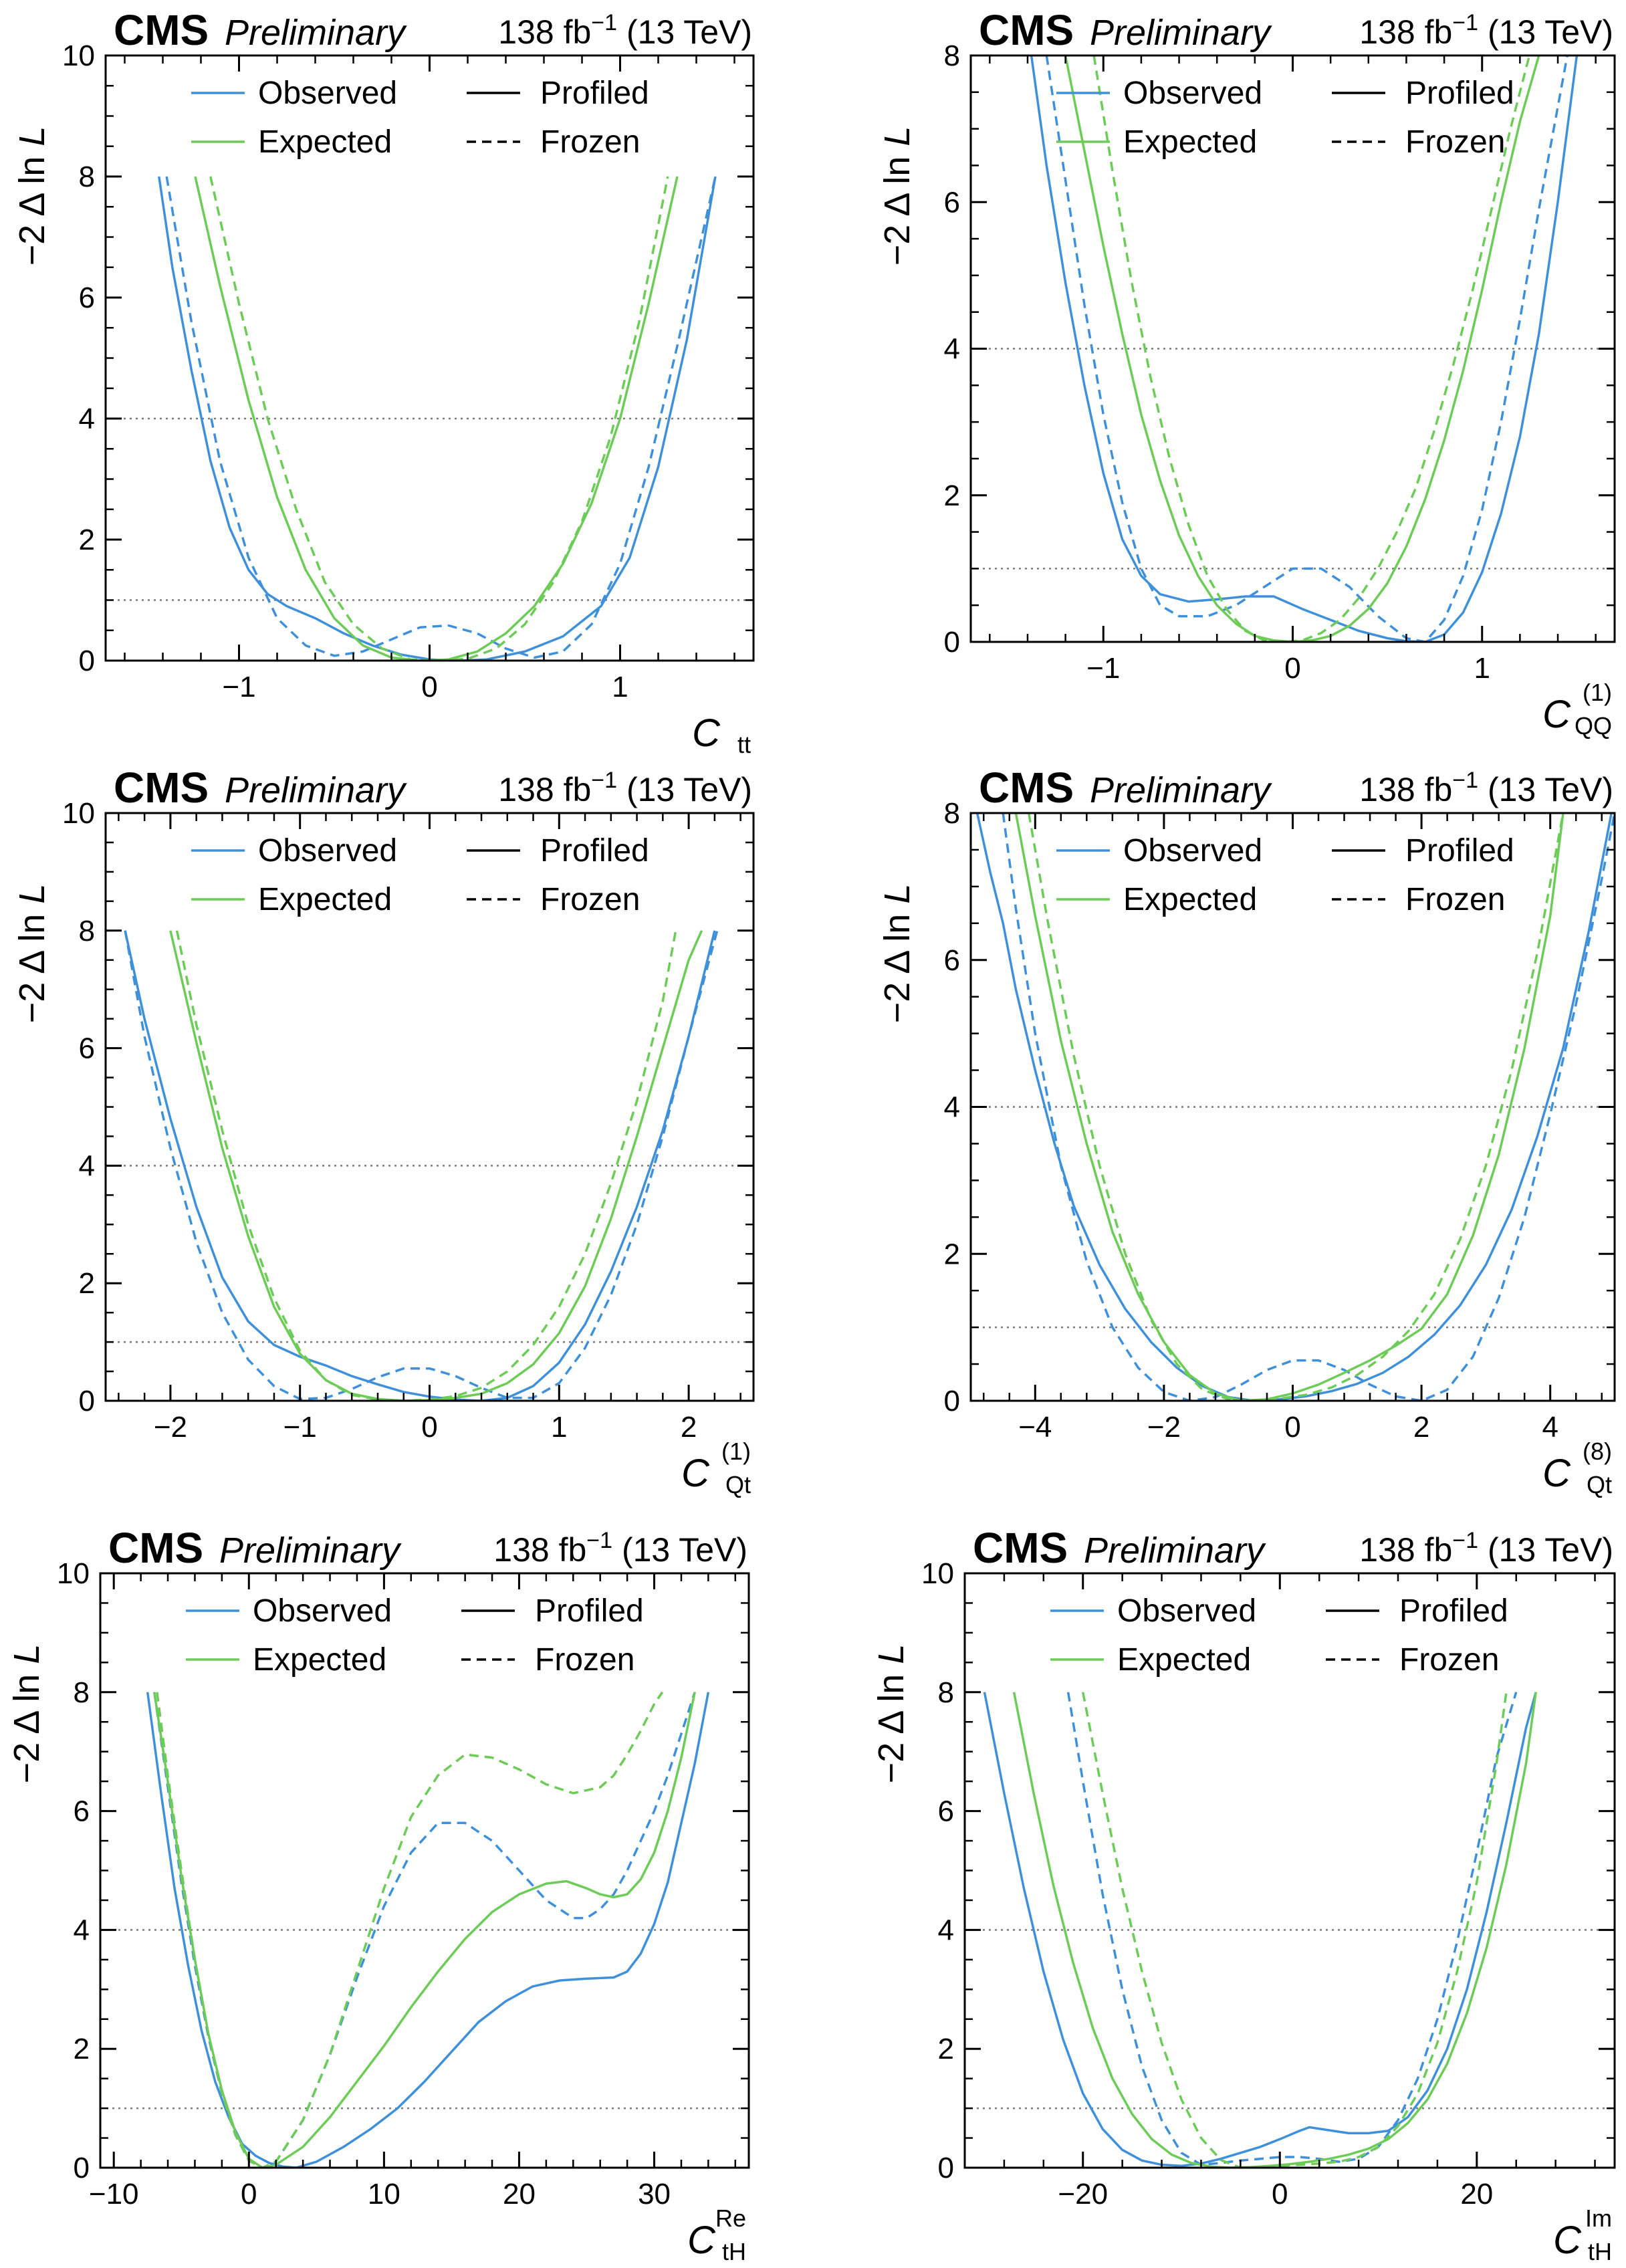 The width and height of the screenshot is (1626, 2268). I want to click on x-tick-label: −20, so click(1083, 2194).